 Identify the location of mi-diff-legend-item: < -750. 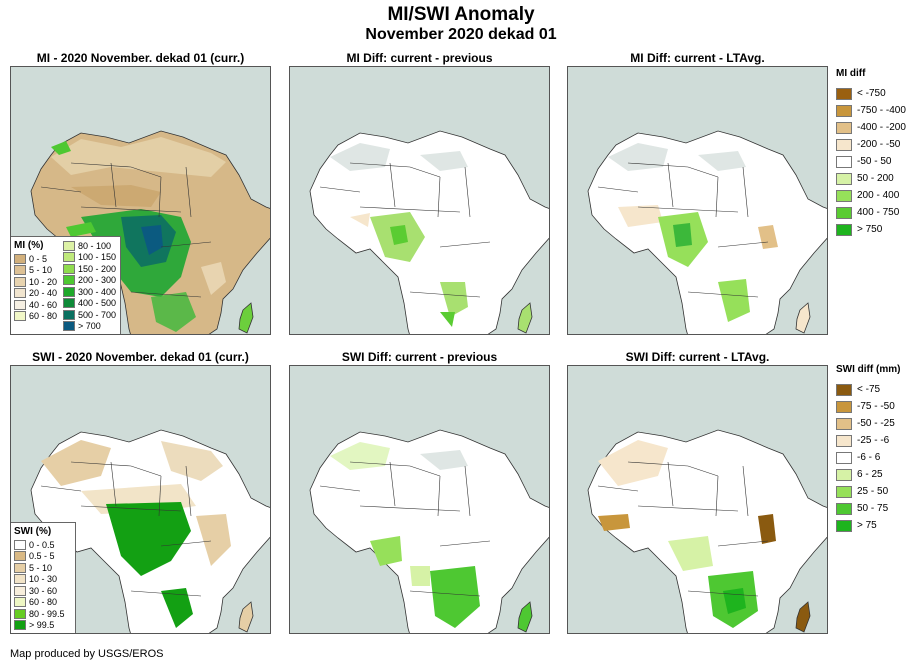
(871, 93).